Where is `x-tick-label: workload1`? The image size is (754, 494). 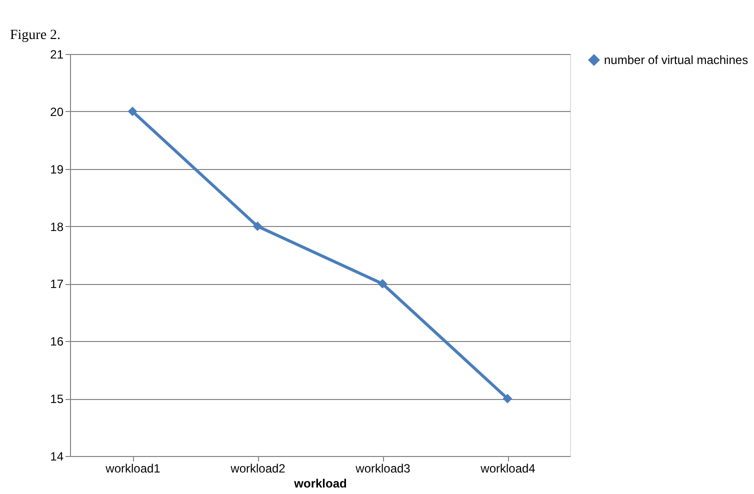
x-tick-label: workload1 is located at coordinates (132, 469).